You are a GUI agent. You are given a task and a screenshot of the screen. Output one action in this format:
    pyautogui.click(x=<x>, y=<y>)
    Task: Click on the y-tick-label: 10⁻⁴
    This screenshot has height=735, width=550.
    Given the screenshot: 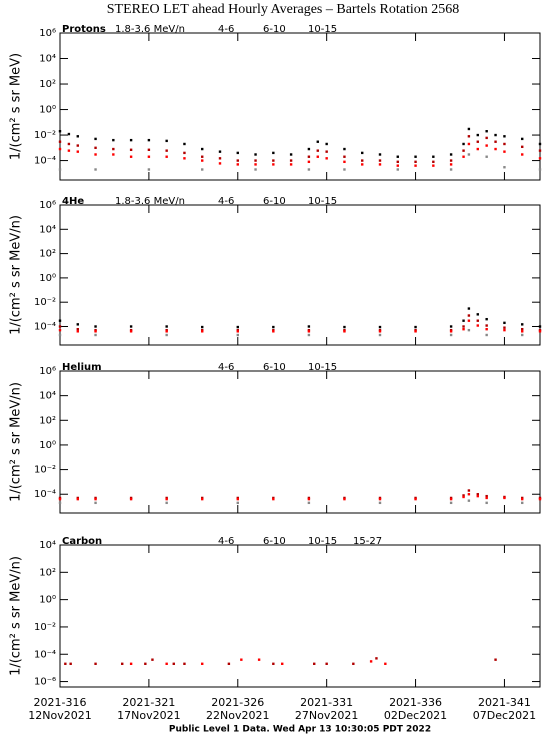 What is the action you would take?
    pyautogui.click(x=45, y=494)
    